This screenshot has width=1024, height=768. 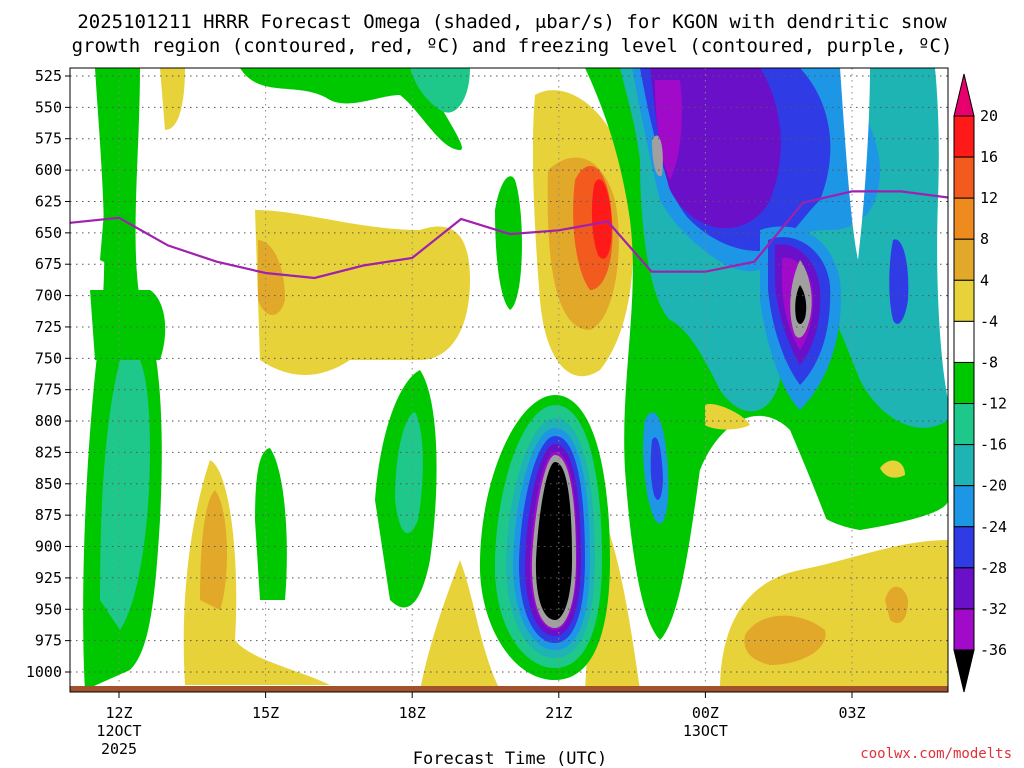 I want to click on omega-region-strong-core, so click(x=553, y=541).